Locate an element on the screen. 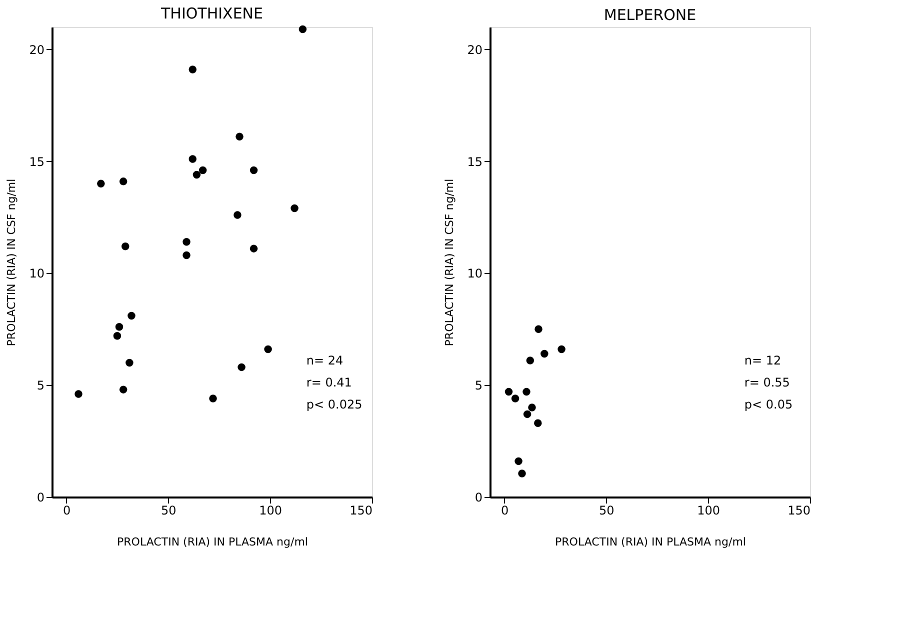  annotation: n= 12 is located at coordinates (763, 361).